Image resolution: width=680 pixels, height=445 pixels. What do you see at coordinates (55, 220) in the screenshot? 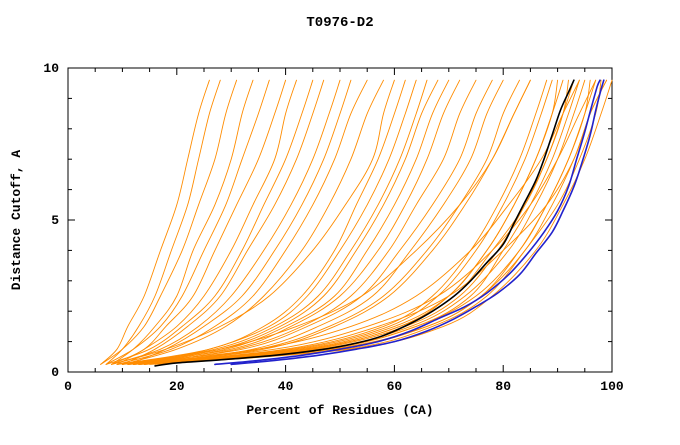
I see `y-tick-label: 5` at bounding box center [55, 220].